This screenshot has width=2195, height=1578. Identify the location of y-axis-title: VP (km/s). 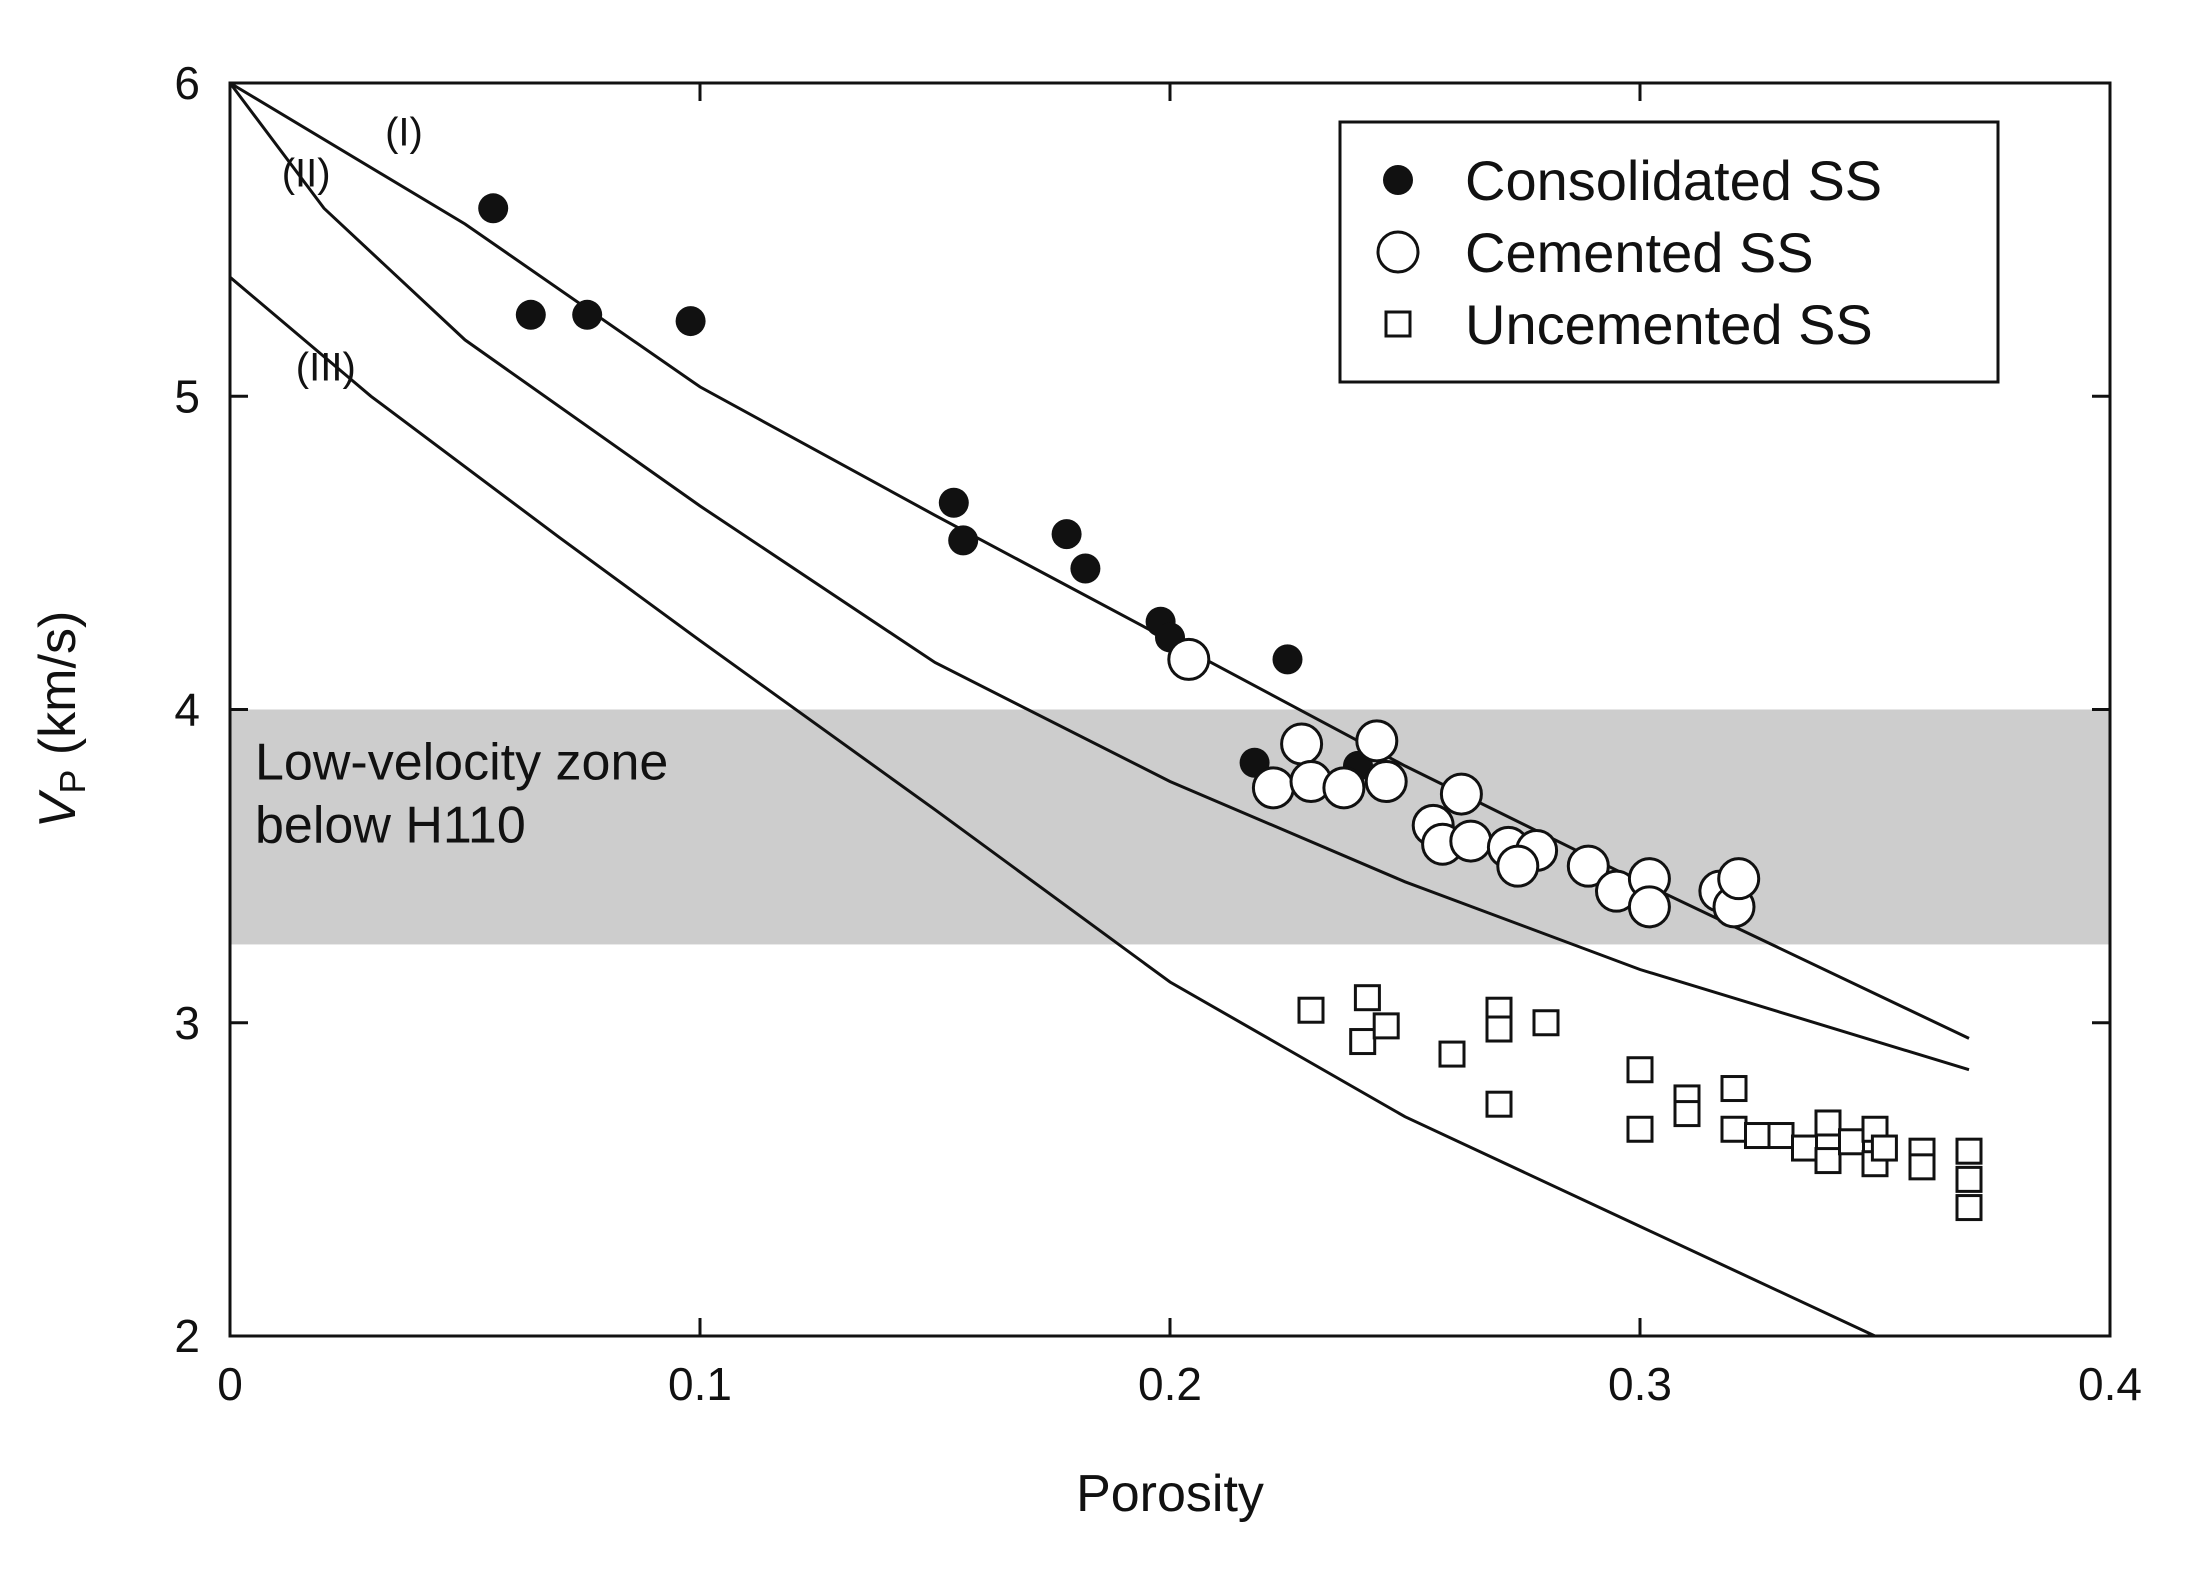
(61, 720).